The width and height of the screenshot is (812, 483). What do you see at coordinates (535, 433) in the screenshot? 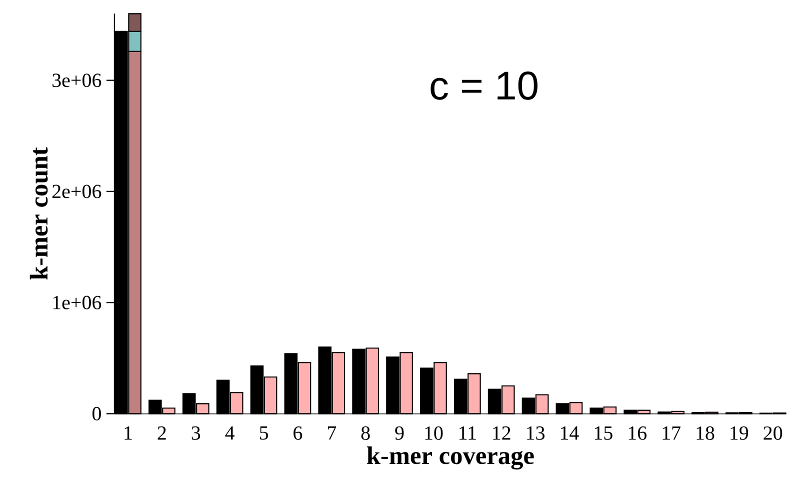
I see `x-tick-label: 13` at bounding box center [535, 433].